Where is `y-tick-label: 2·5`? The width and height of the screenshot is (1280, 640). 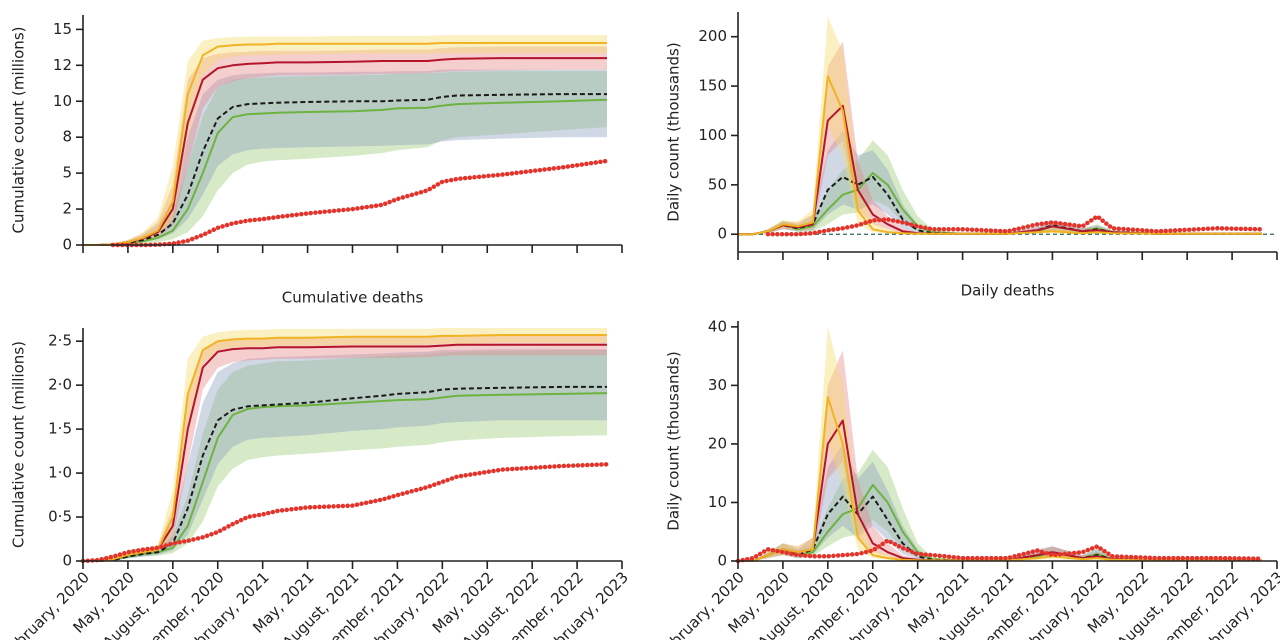 y-tick-label: 2·5 is located at coordinates (60, 341).